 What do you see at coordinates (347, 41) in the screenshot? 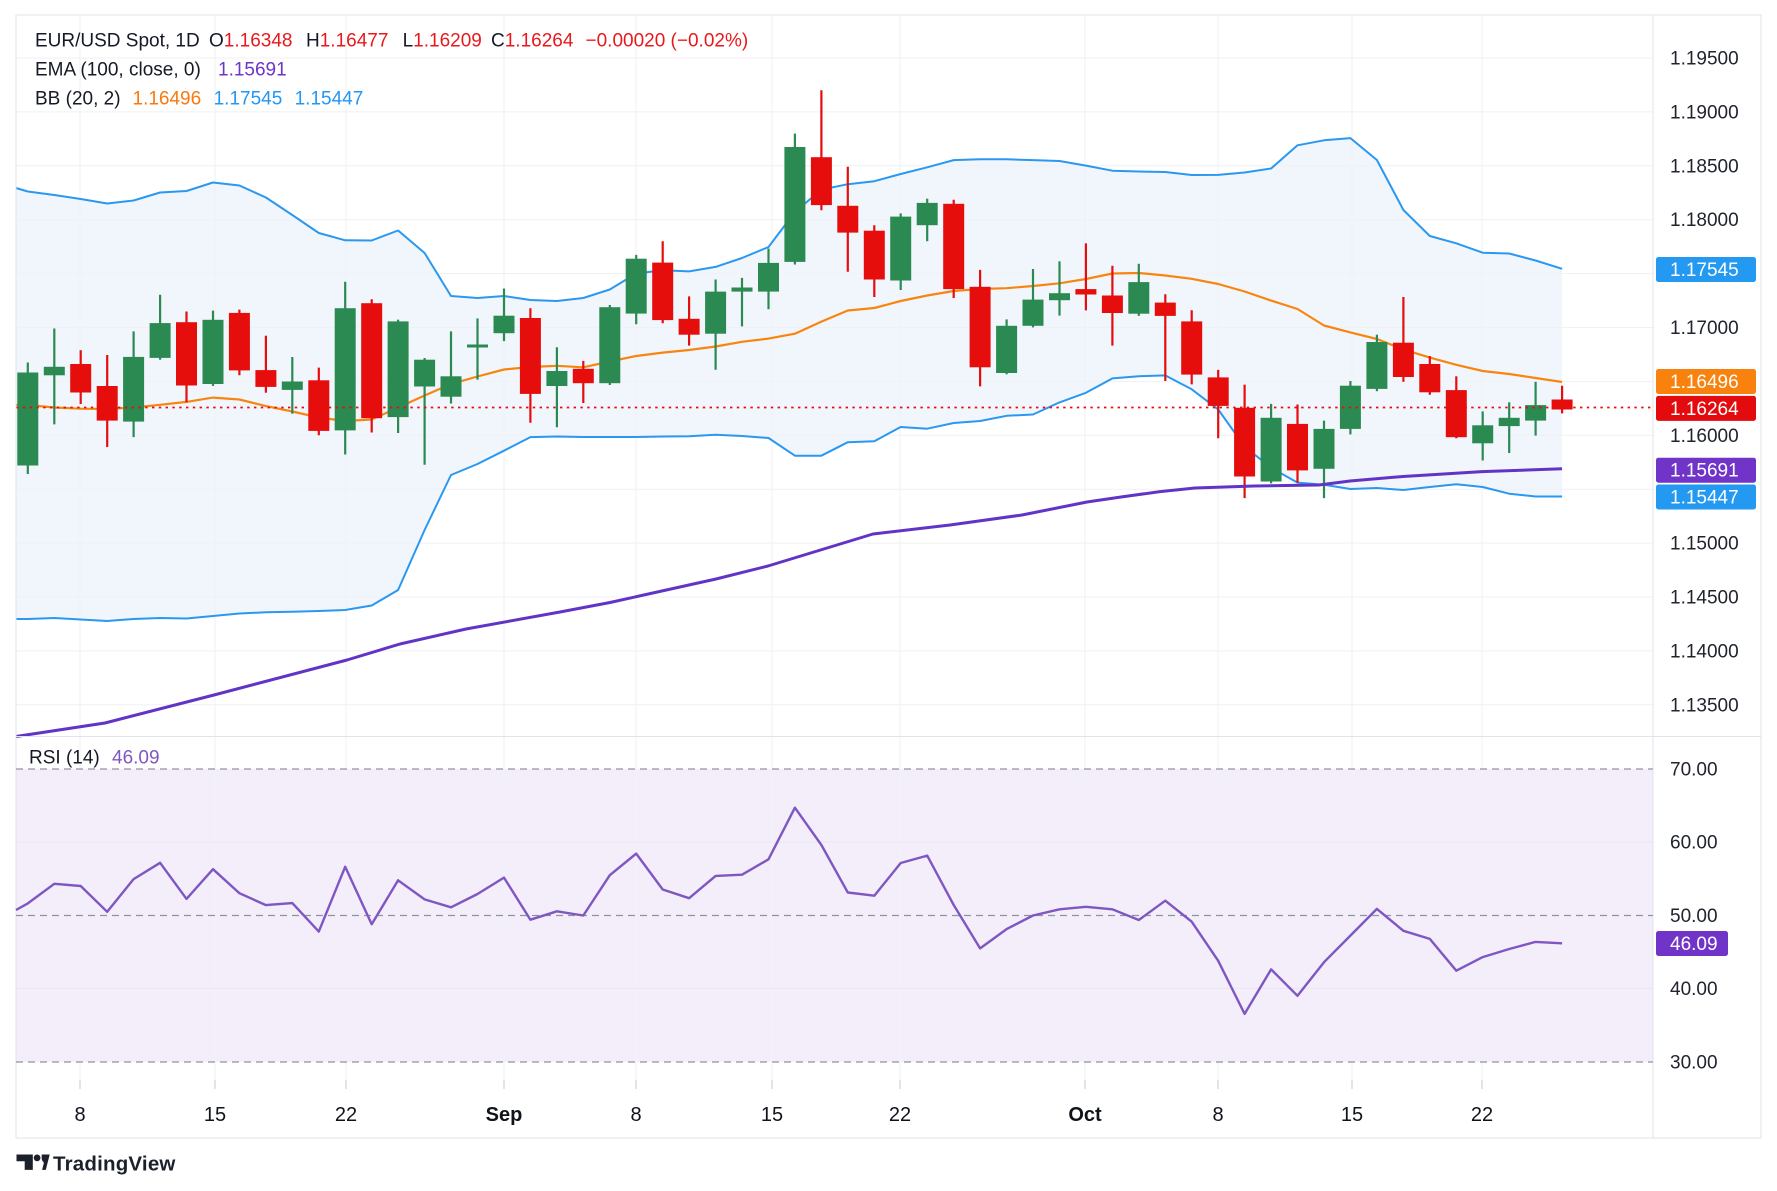
I see `svg-text: H1.16477` at bounding box center [347, 41].